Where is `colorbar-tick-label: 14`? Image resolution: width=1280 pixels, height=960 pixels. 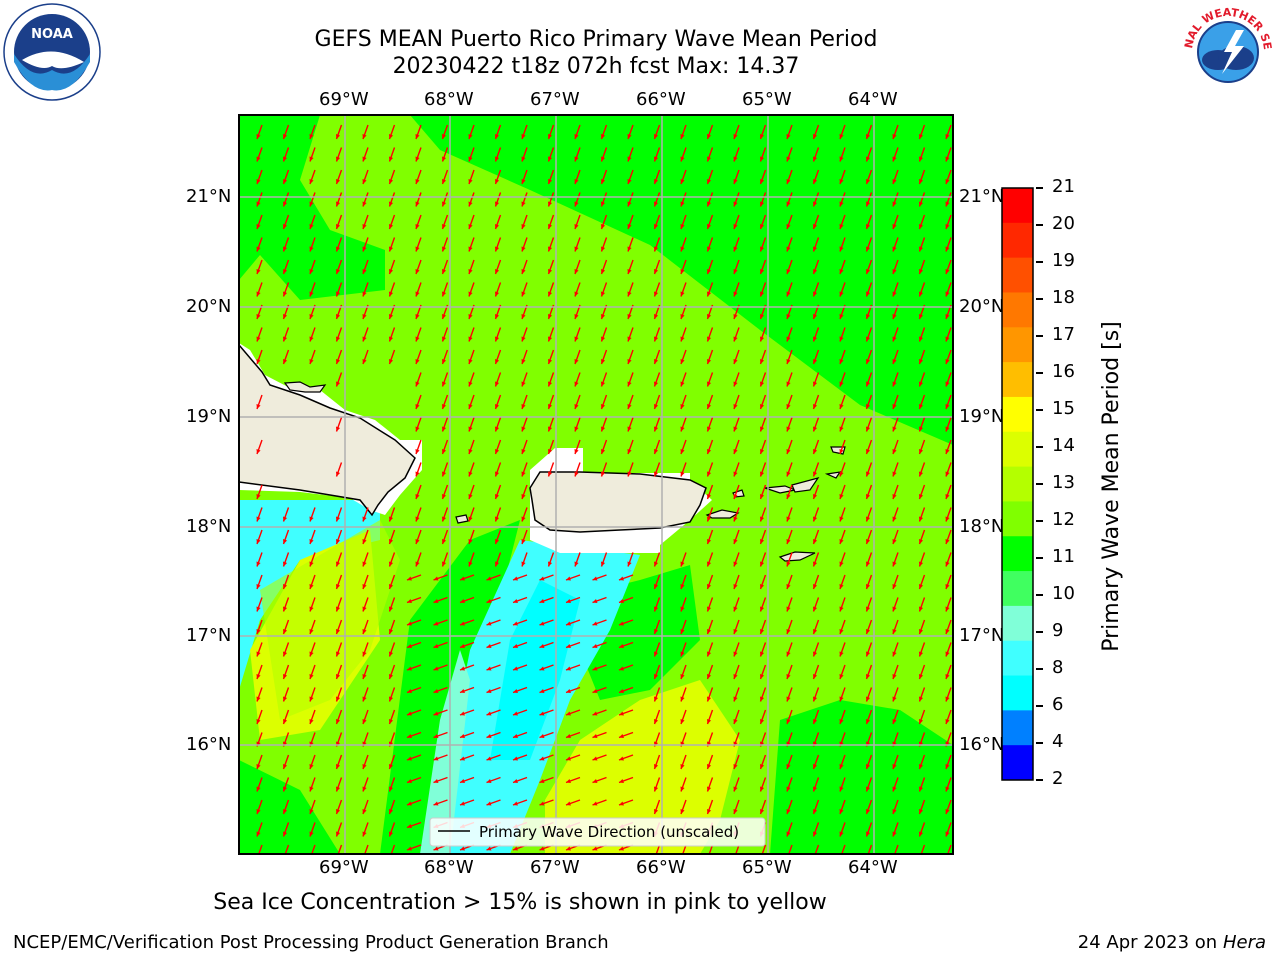 colorbar-tick-label: 14 is located at coordinates (1063, 445).